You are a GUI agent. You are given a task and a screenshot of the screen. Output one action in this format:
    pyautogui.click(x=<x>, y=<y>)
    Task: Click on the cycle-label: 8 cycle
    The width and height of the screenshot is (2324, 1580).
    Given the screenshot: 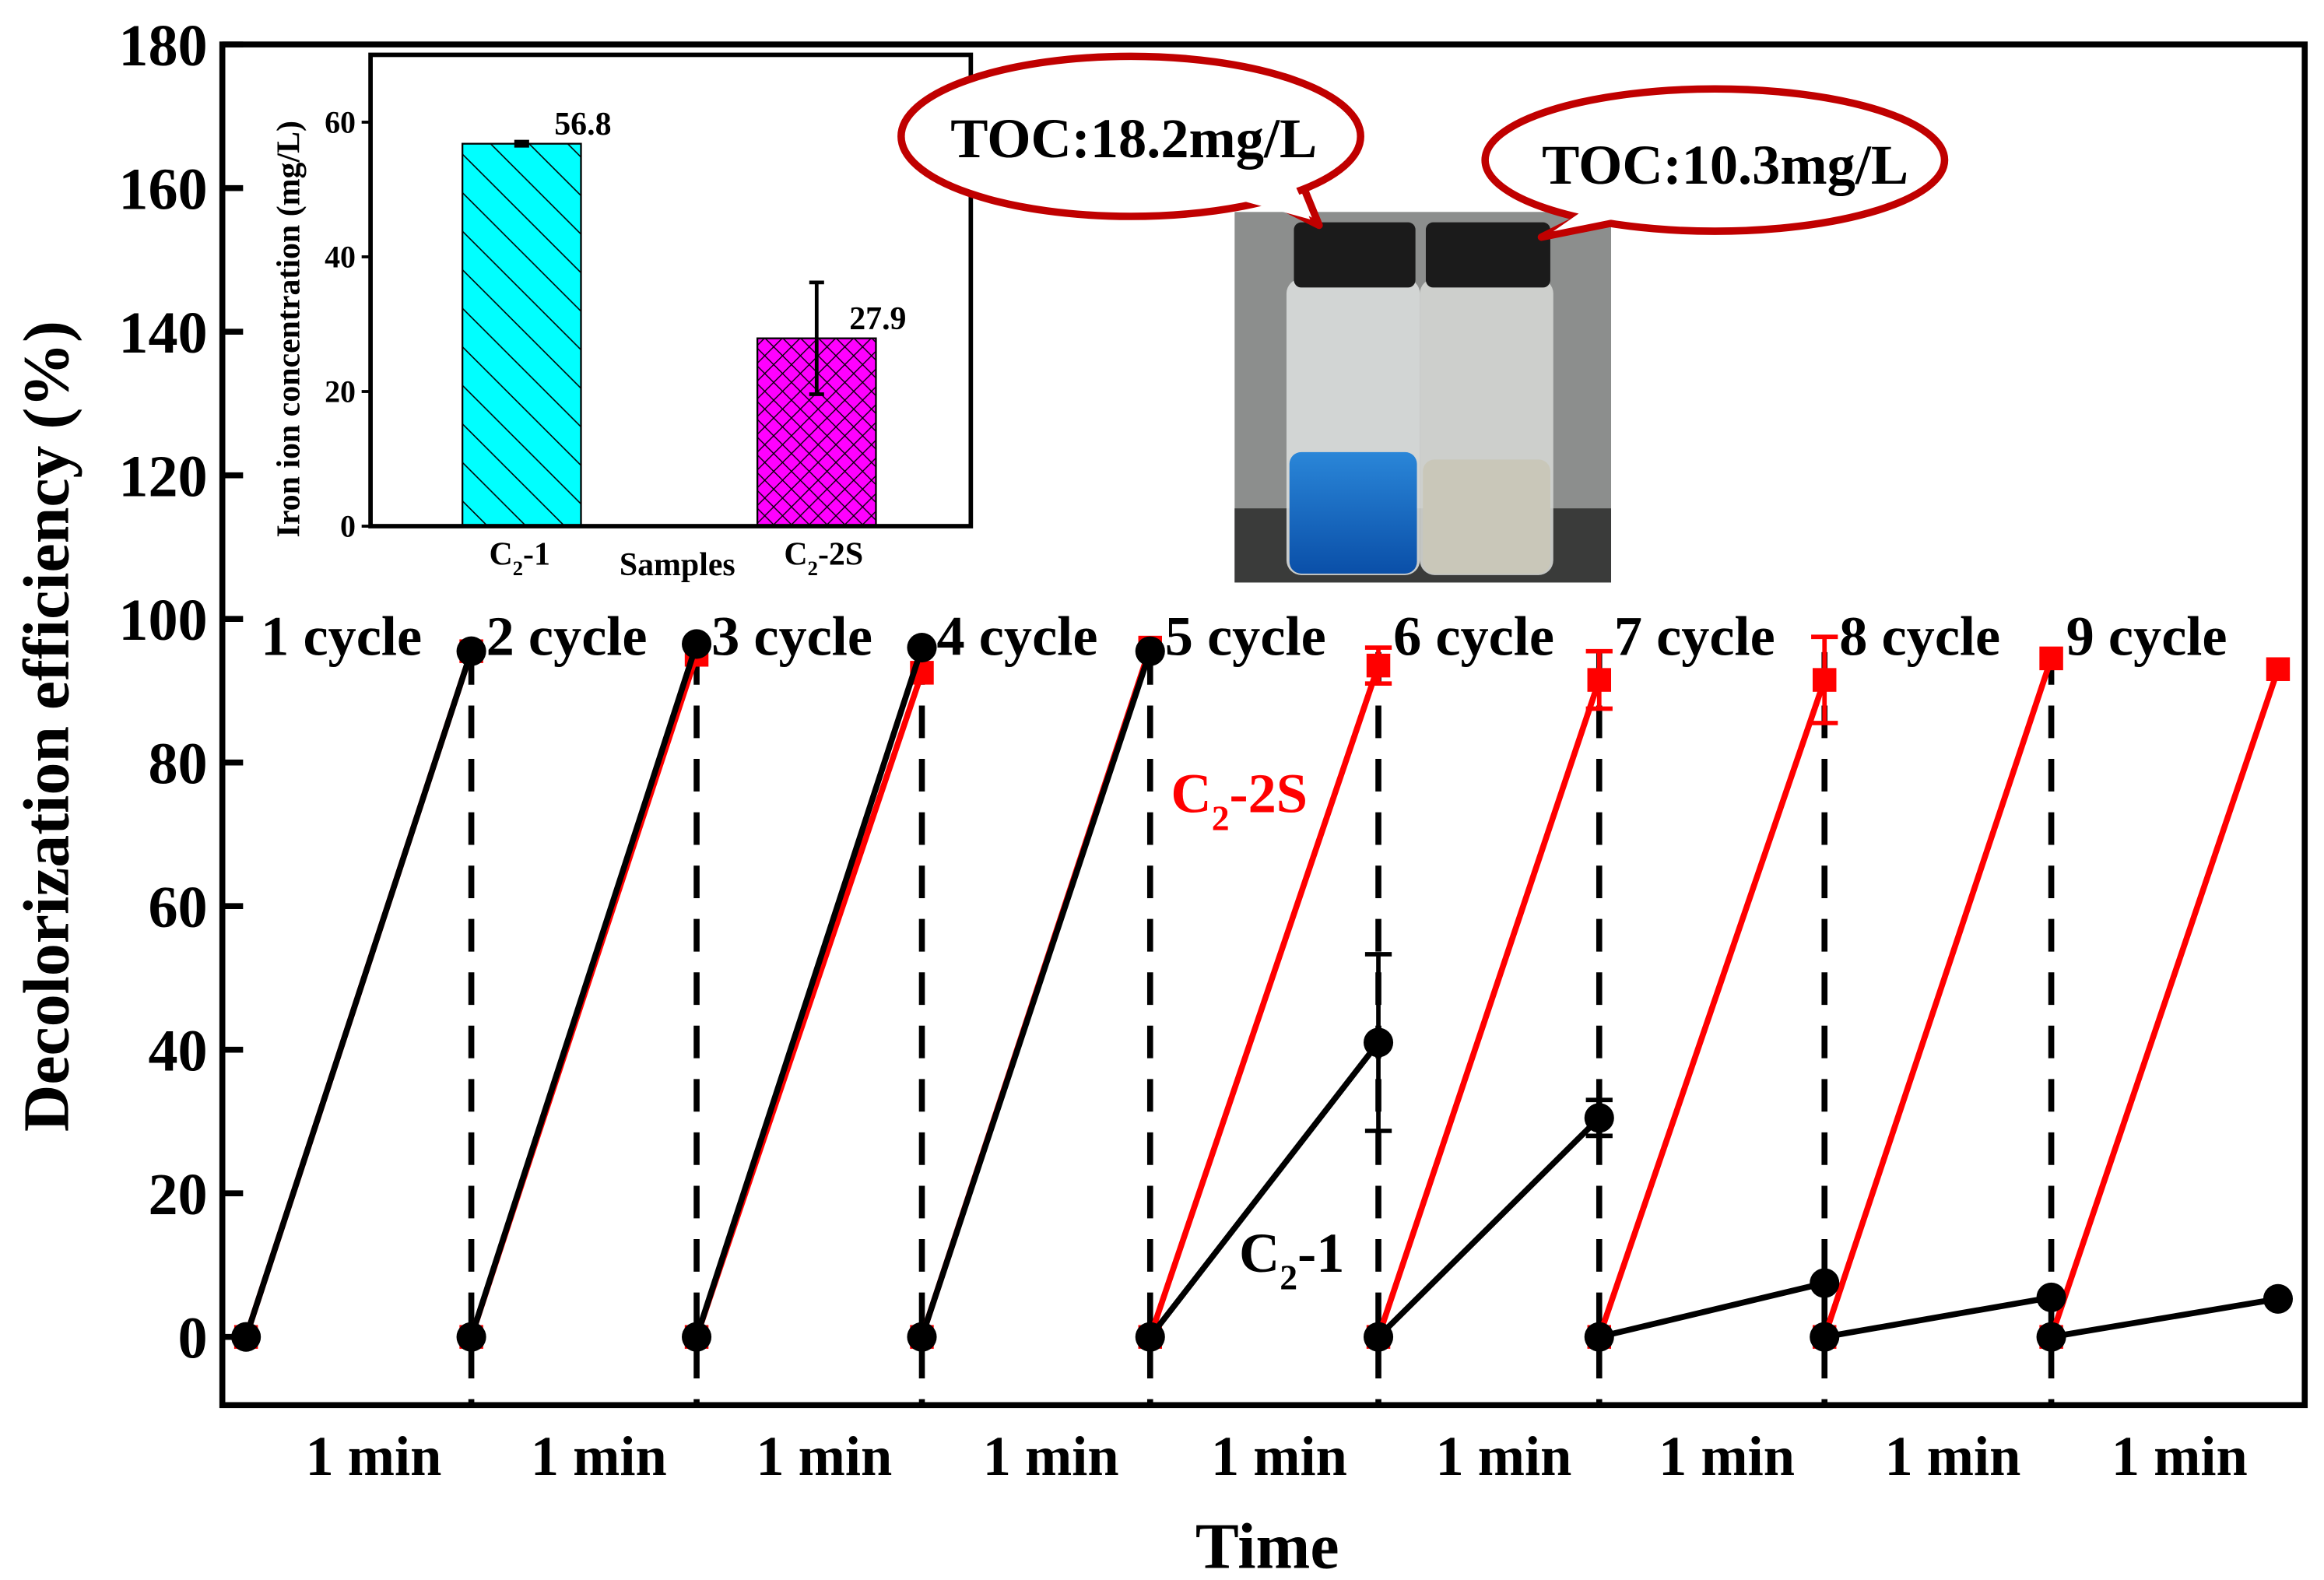 What is the action you would take?
    pyautogui.click(x=1919, y=637)
    